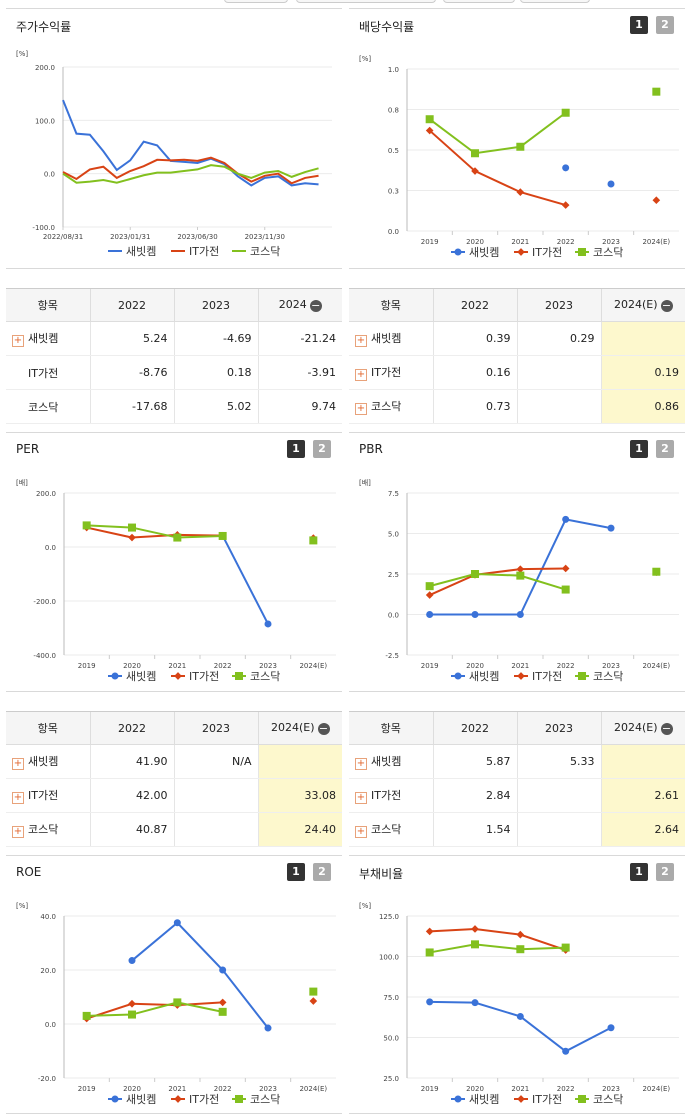 The height and width of the screenshot is (1115, 691). I want to click on y-tick-label: 50.0, so click(391, 1039).